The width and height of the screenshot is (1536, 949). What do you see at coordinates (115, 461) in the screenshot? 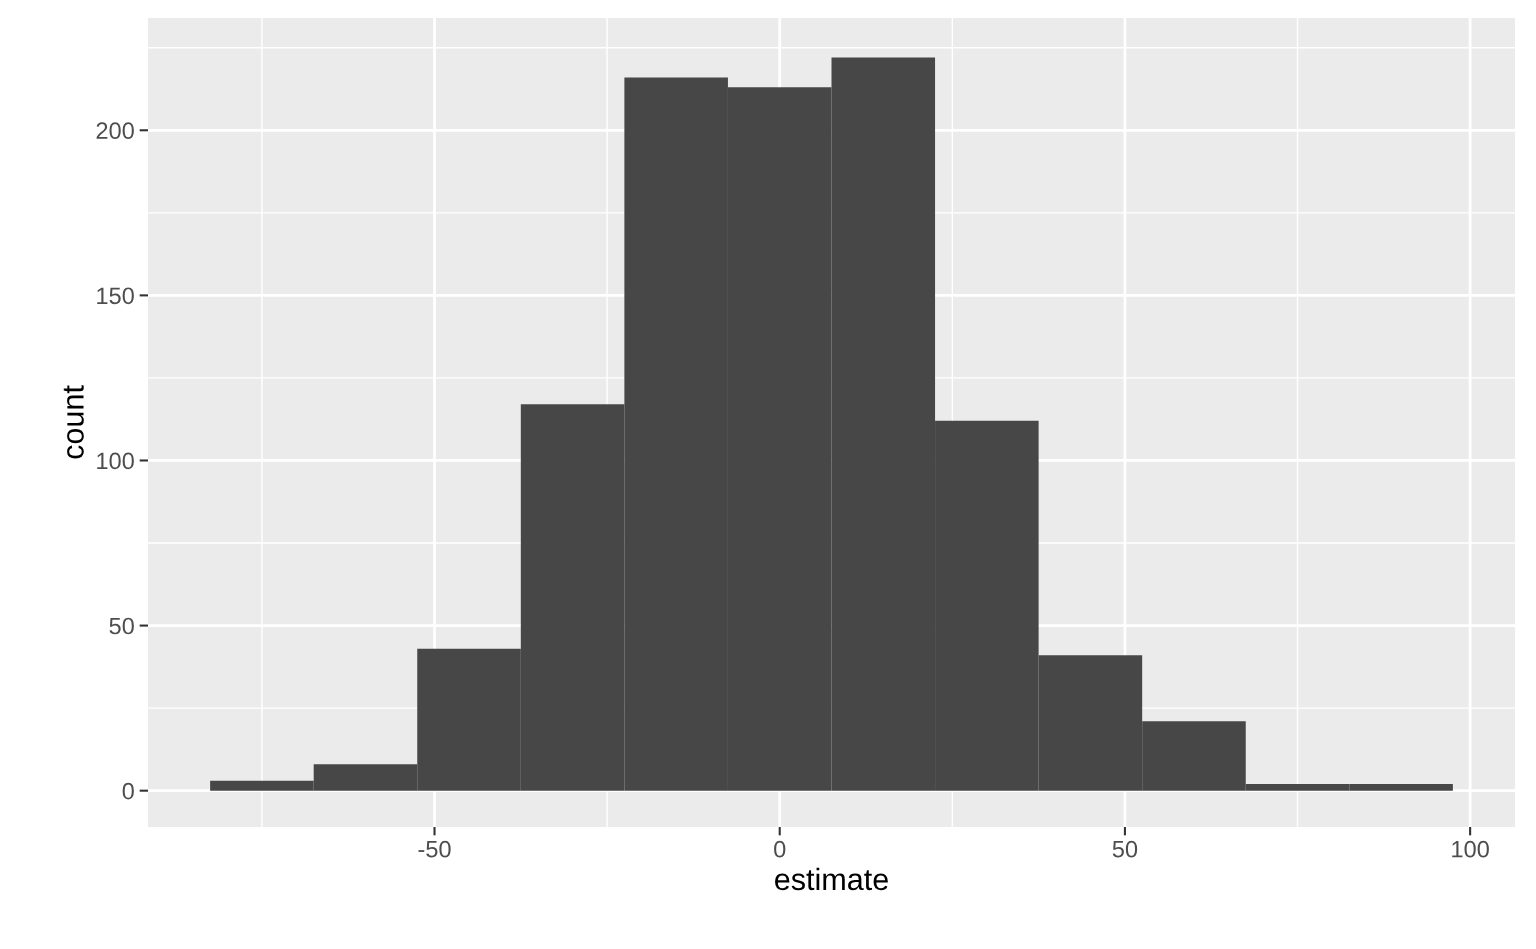
I see `y-tick-label: 100` at bounding box center [115, 461].